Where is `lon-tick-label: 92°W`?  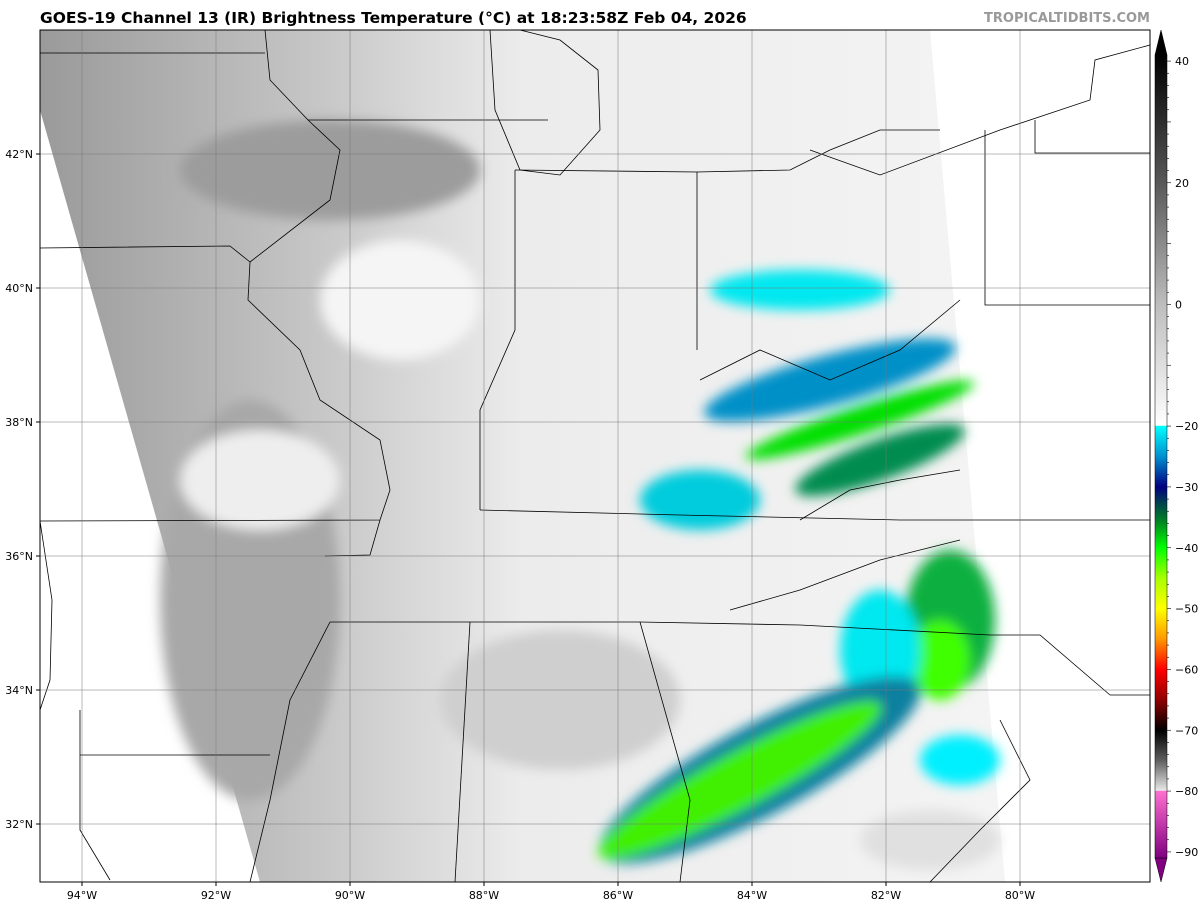
lon-tick-label: 92°W is located at coordinates (216, 895).